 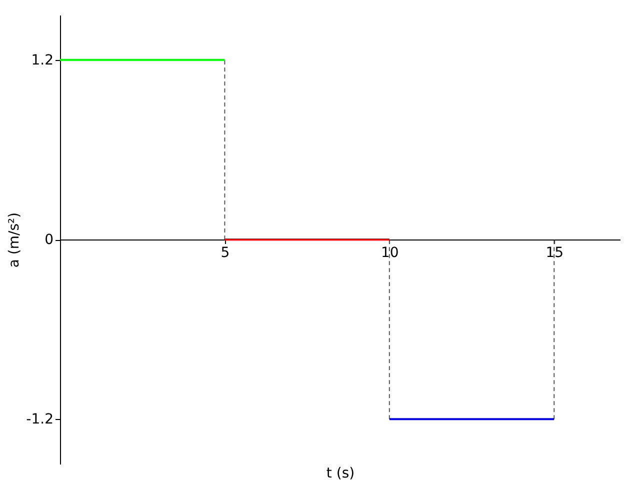 I want to click on x-axis-title: t (s), so click(x=340, y=473).